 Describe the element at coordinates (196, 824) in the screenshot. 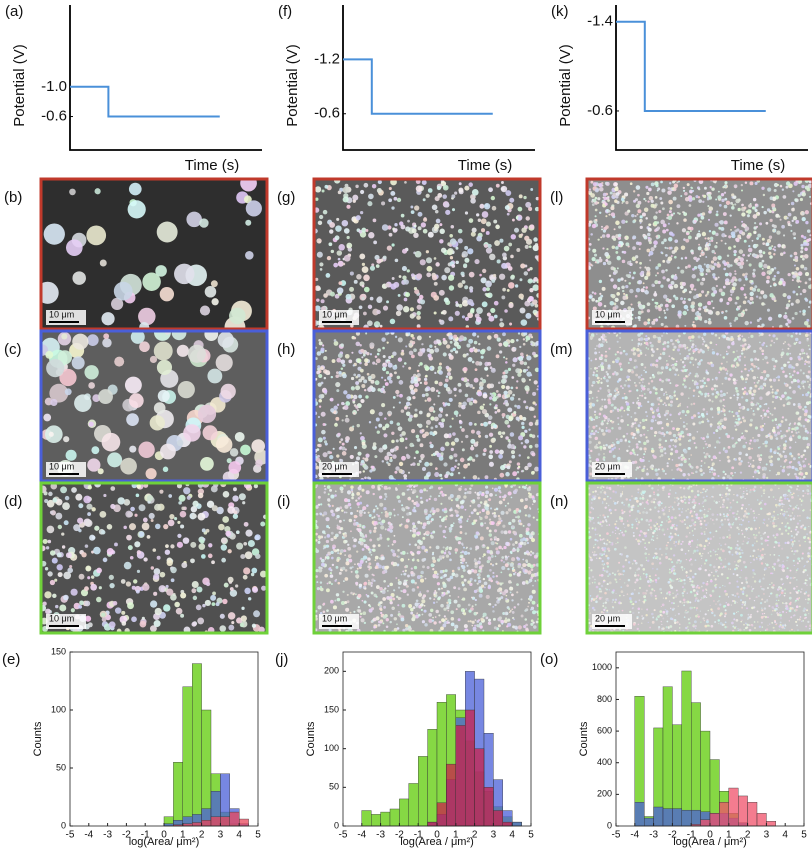

I see `histogram-bar` at that location.